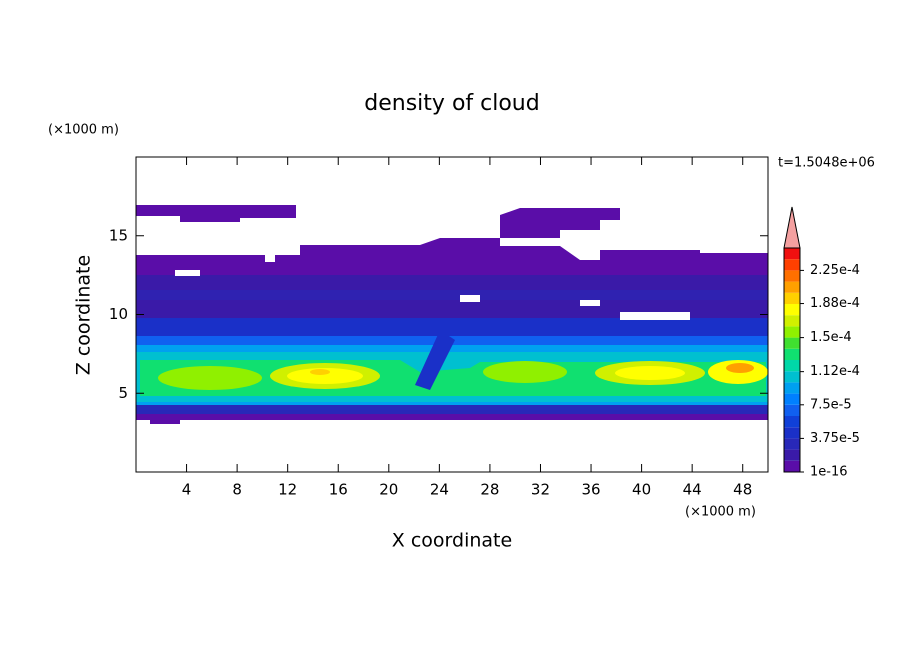 This screenshot has height=654, width=904. What do you see at coordinates (831, 404) in the screenshot?
I see `colorbar-tick-label: 7.5e-5` at bounding box center [831, 404].